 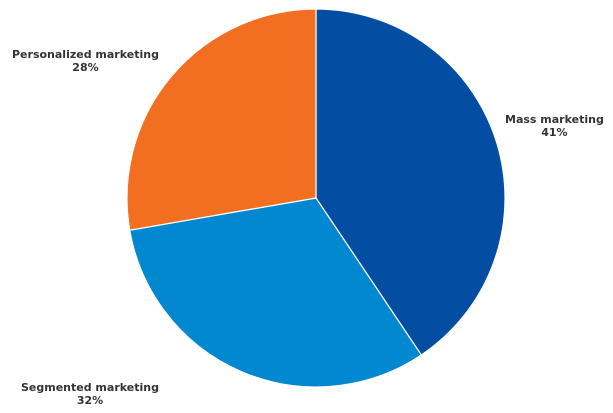 What do you see at coordinates (554, 132) in the screenshot?
I see `slice-value-mass-marketing: 41%` at bounding box center [554, 132].